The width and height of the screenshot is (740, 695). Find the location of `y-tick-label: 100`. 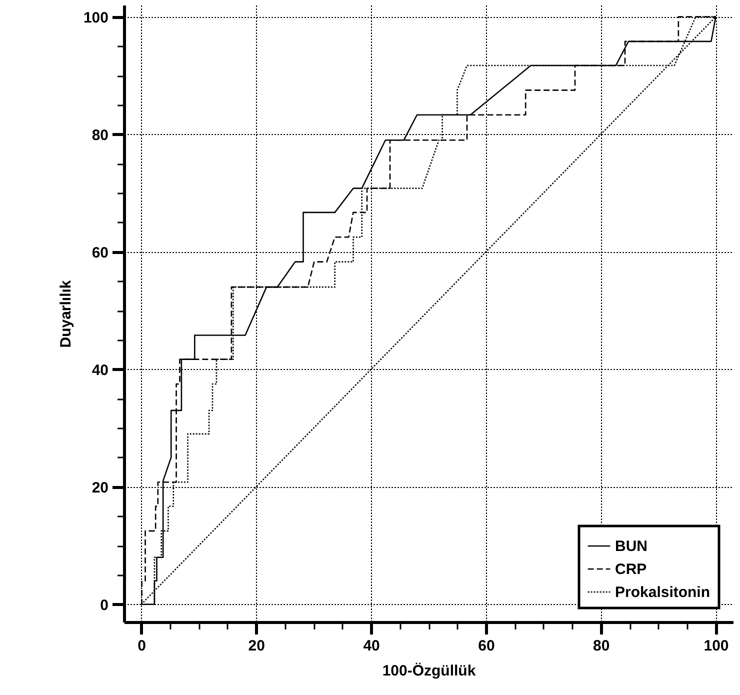

y-tick-label: 100 is located at coordinates (95, 17).